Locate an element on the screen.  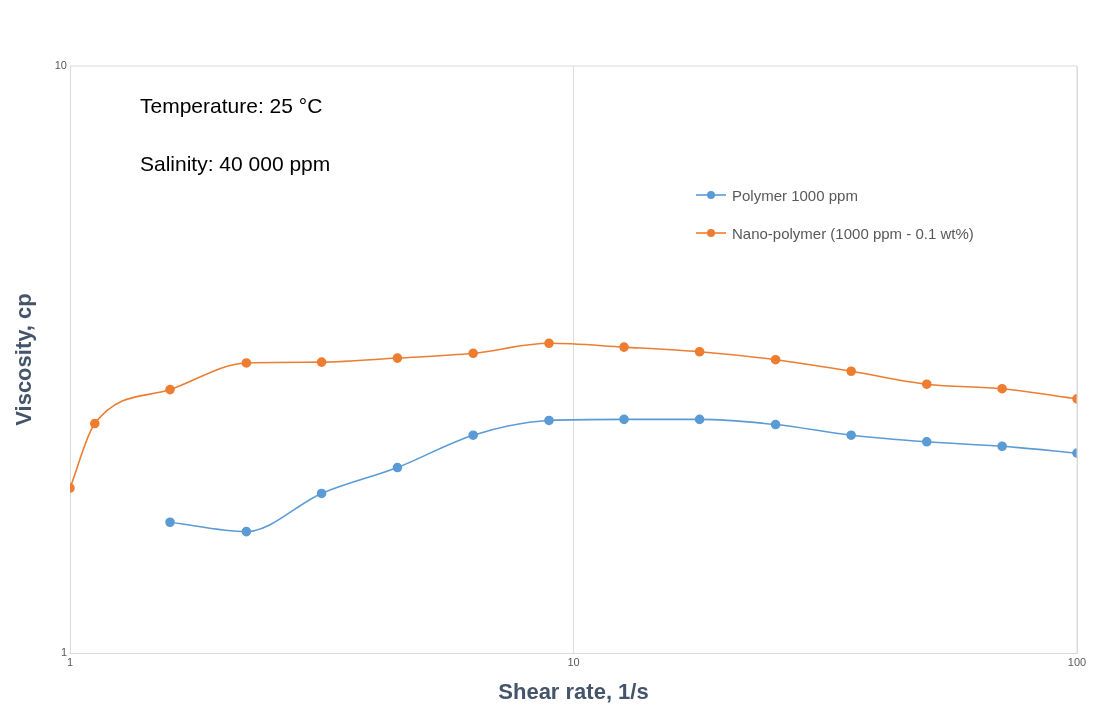
x-axis-title: Shear rate, 1/s is located at coordinates (573, 691).